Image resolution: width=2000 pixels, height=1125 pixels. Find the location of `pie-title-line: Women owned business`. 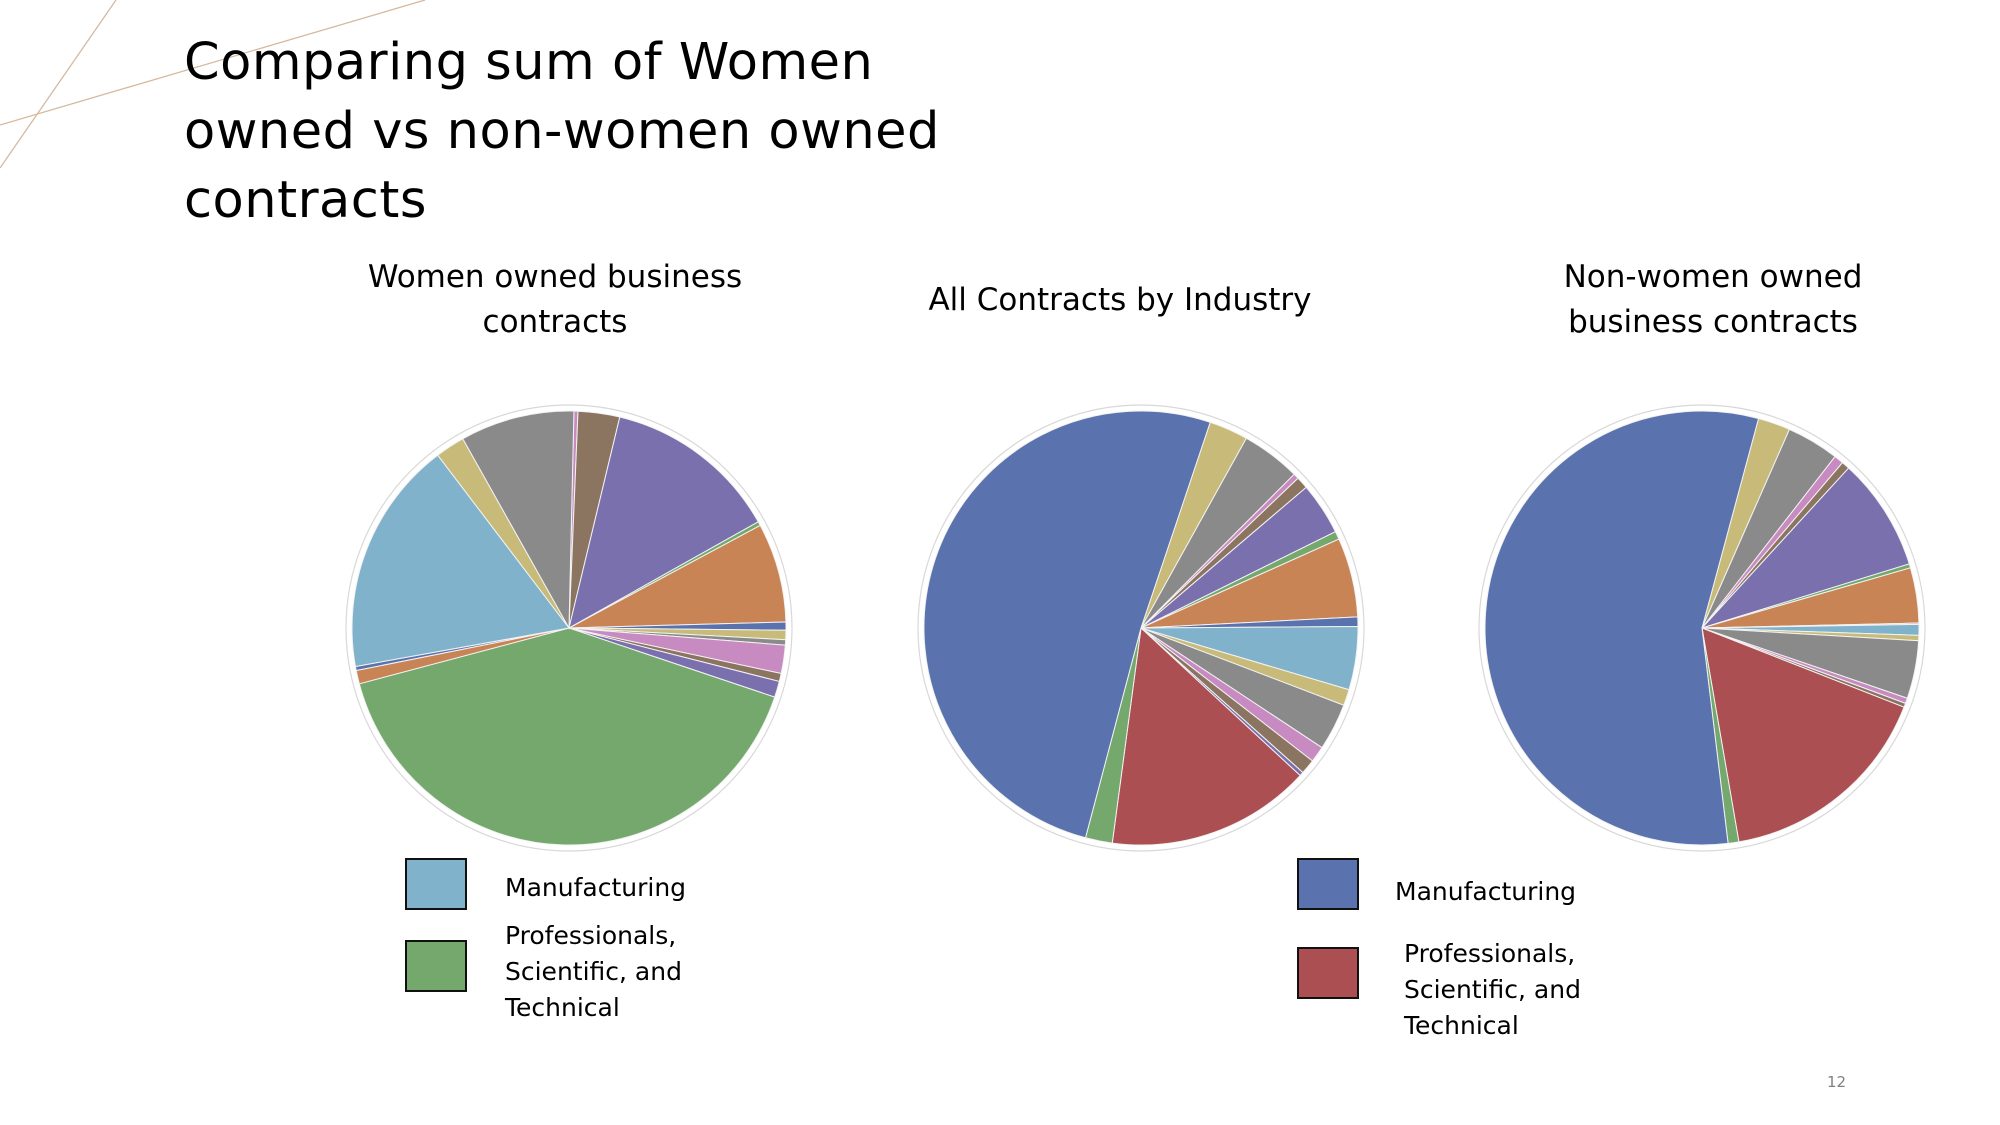

pie-title-line: Women owned business is located at coordinates (555, 277).